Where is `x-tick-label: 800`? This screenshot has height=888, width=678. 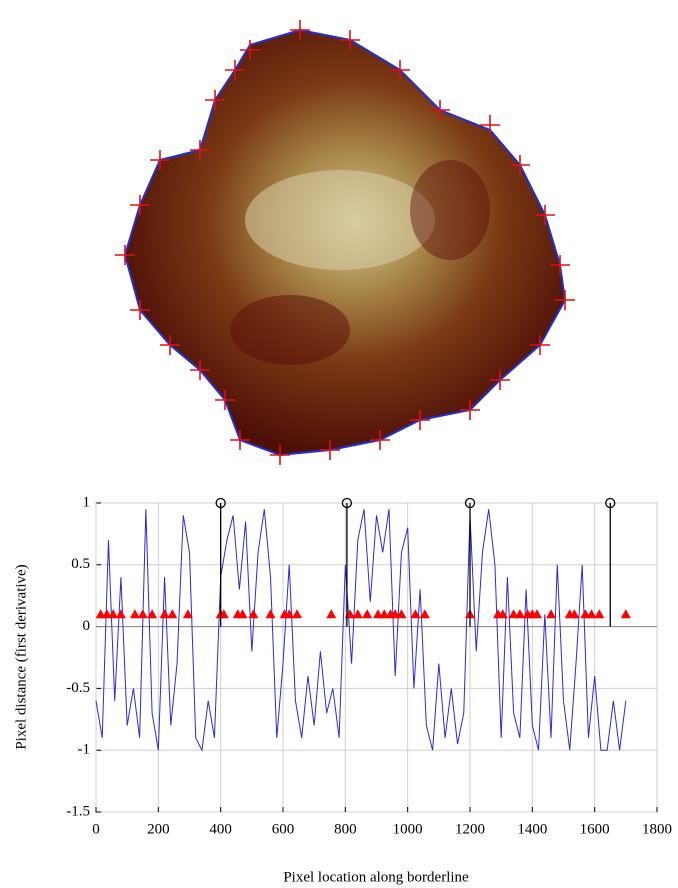
x-tick-label: 800 is located at coordinates (345, 829).